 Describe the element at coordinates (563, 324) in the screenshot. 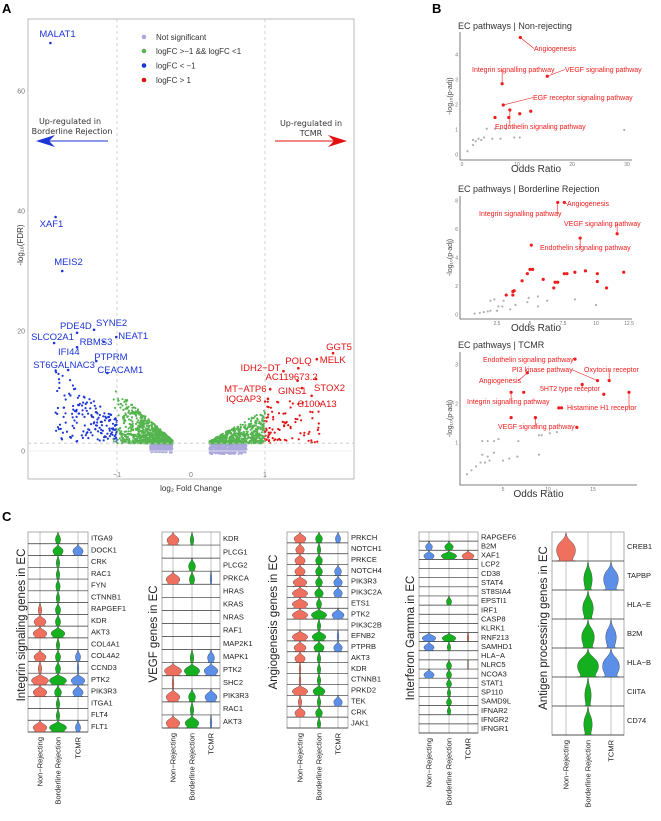

I see `x-tick-label: 7.5` at that location.